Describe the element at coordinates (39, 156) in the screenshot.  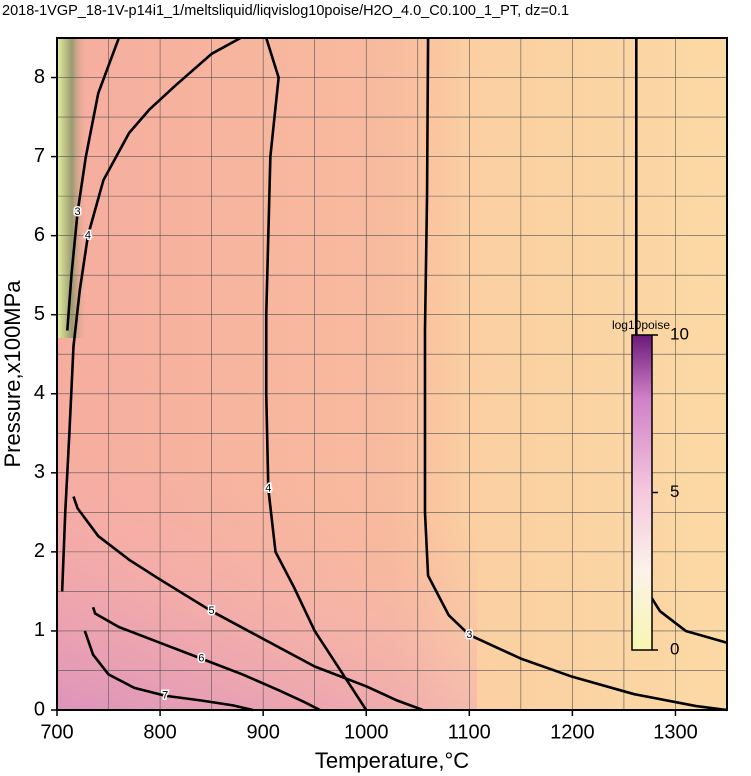
I see `y-tick-label: 7` at that location.